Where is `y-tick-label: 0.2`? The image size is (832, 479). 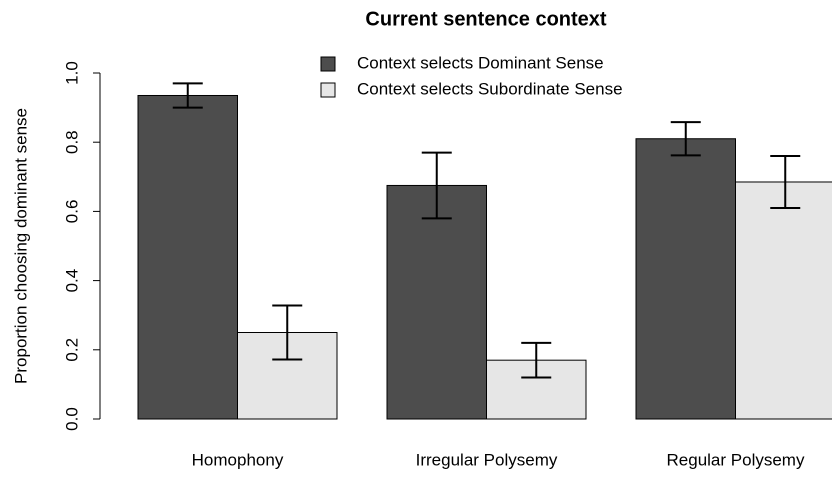 y-tick-label: 0.2 is located at coordinates (71, 350).